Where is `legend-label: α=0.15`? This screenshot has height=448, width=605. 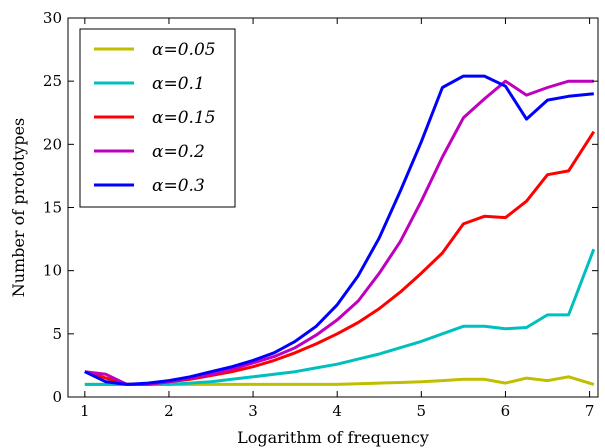
legend-label: α=0.15 is located at coordinates (184, 118).